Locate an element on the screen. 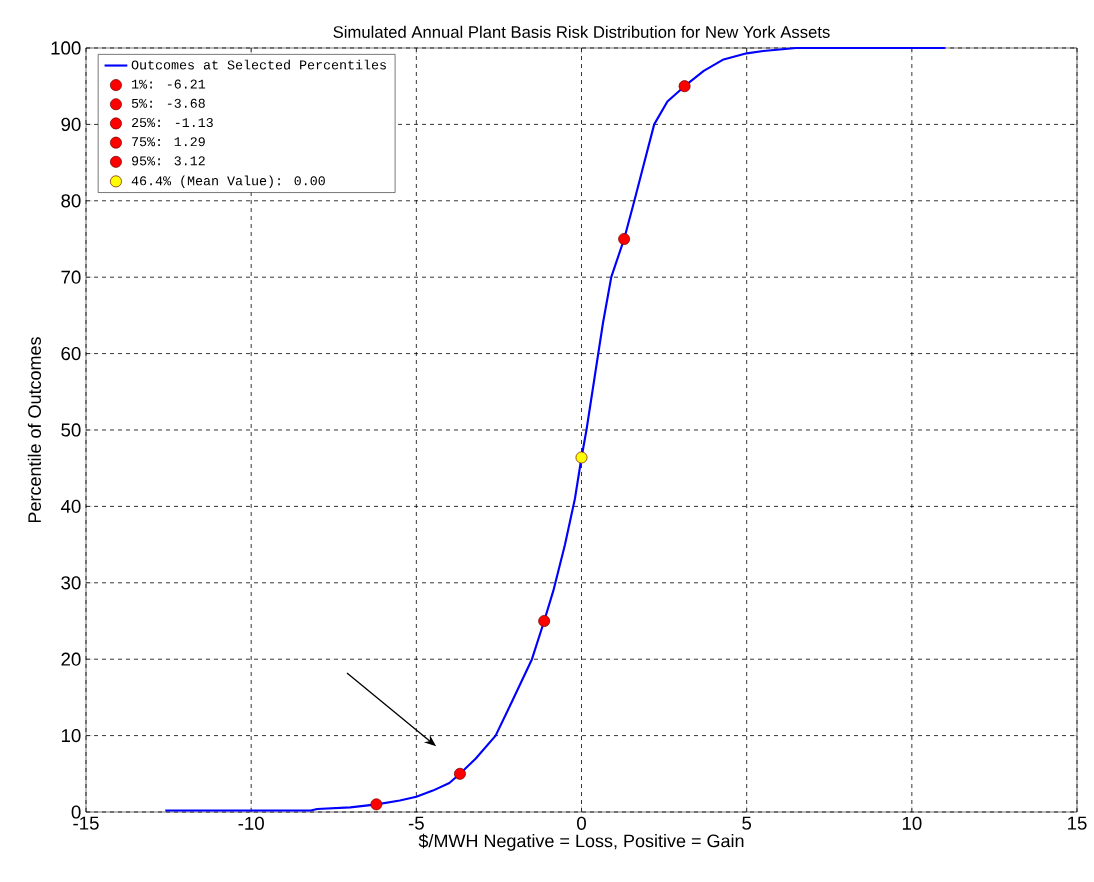 Image resolution: width=1094 pixels, height=882 pixels. chart-title: Simulated Annual Plant Basis Risk Distribution for New York Assets is located at coordinates (581, 31).